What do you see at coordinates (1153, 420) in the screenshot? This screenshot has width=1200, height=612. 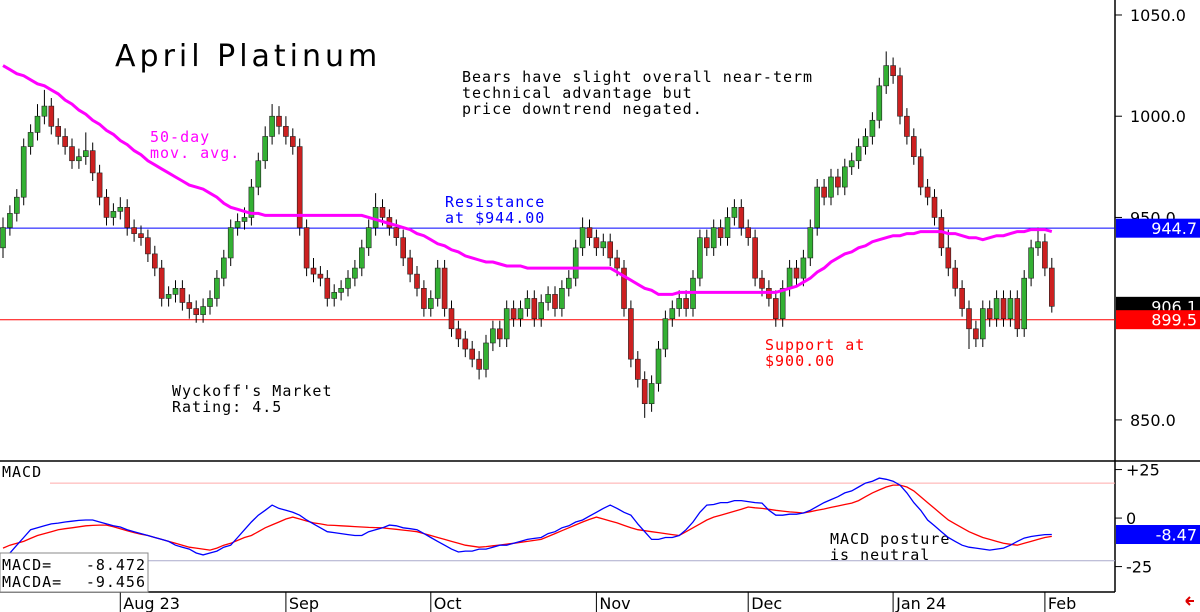 I see `y-tick-label: 850.0` at bounding box center [1153, 420].